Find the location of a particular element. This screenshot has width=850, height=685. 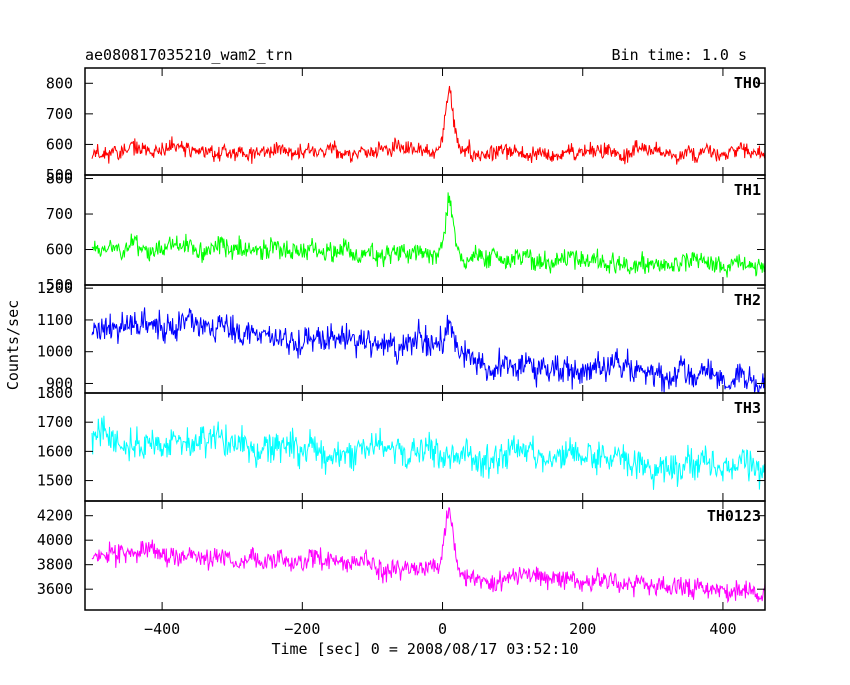

y-axis-label: Counts/sec is located at coordinates (13, 345).